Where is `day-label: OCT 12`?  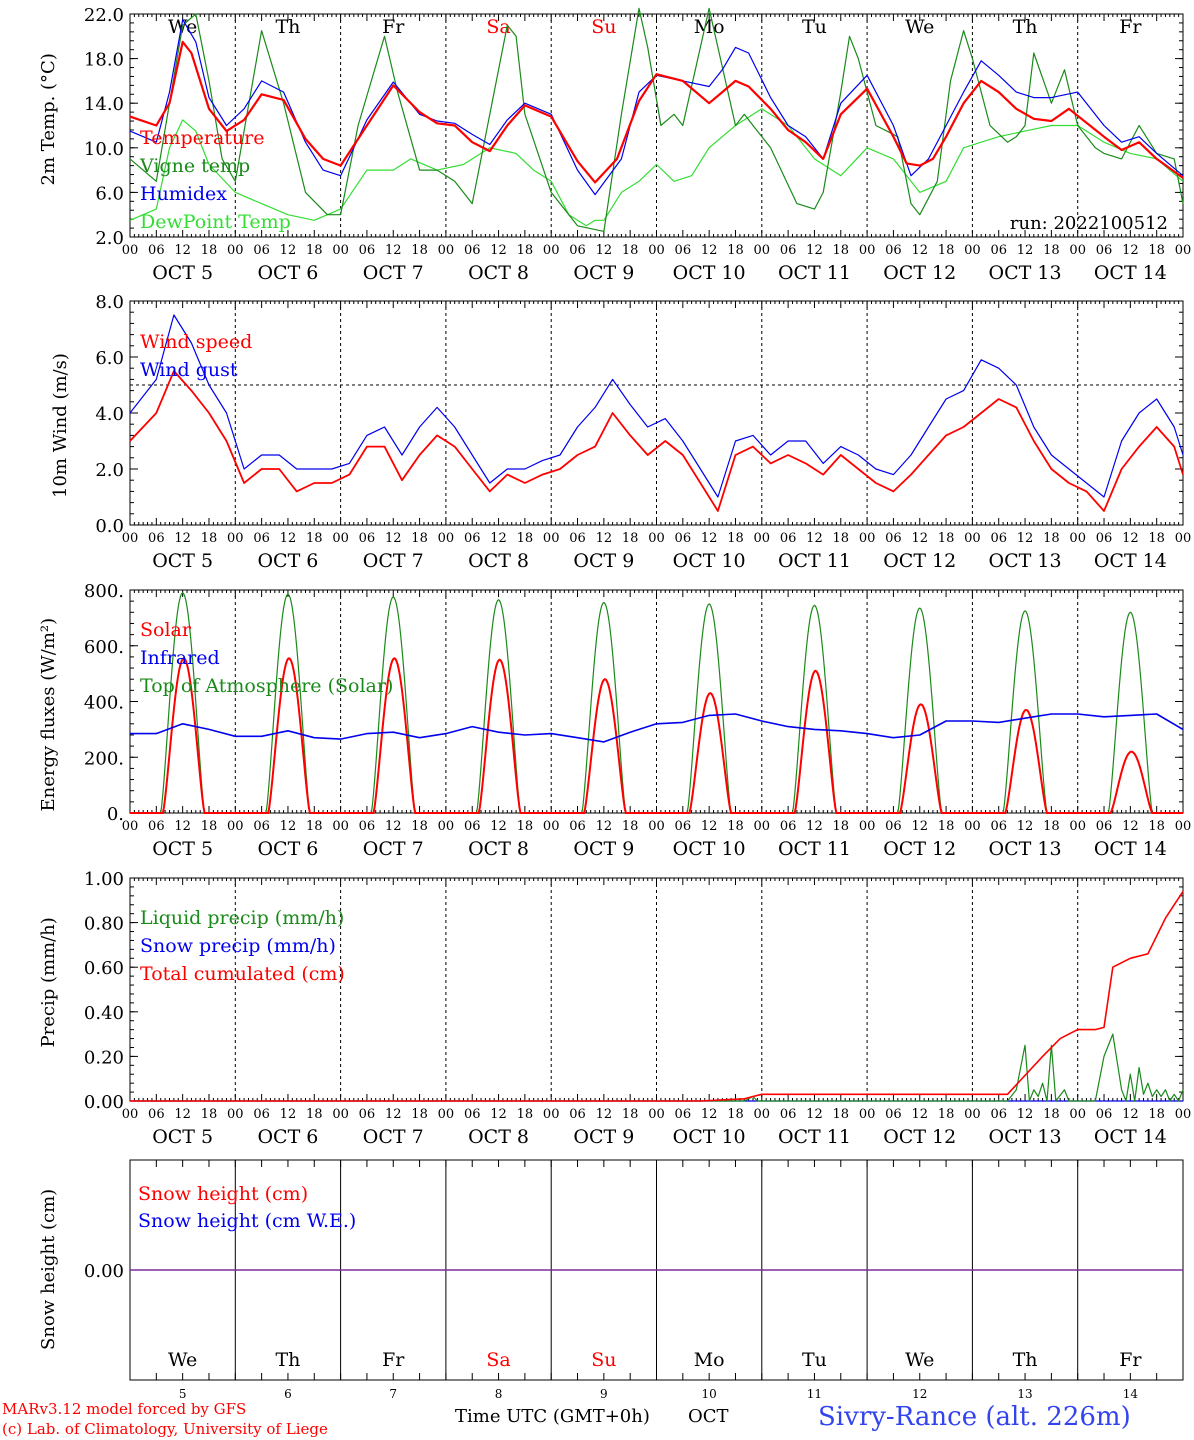
day-label: OCT 12 is located at coordinates (919, 561).